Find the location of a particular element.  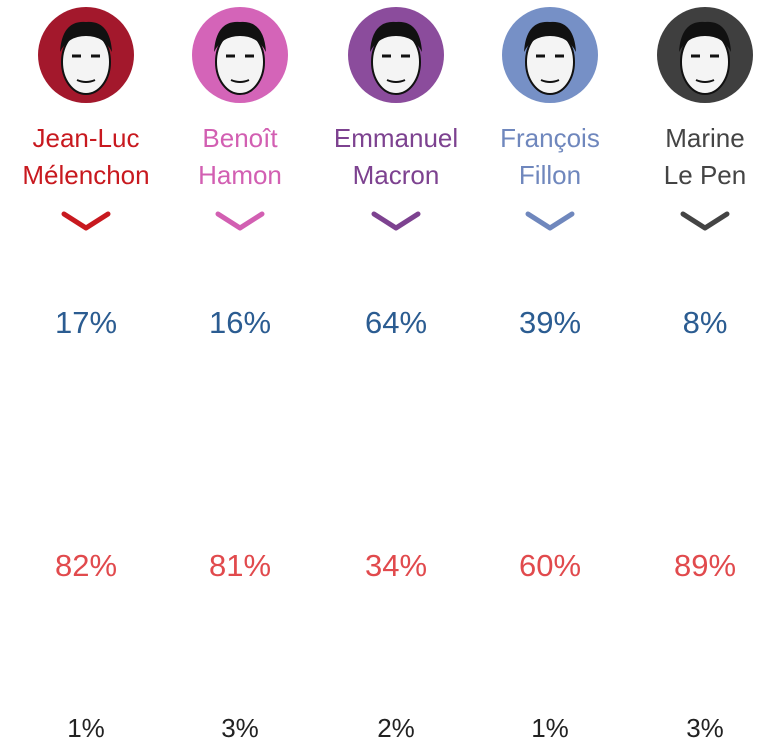

percentage: 2% is located at coordinates (396, 728).